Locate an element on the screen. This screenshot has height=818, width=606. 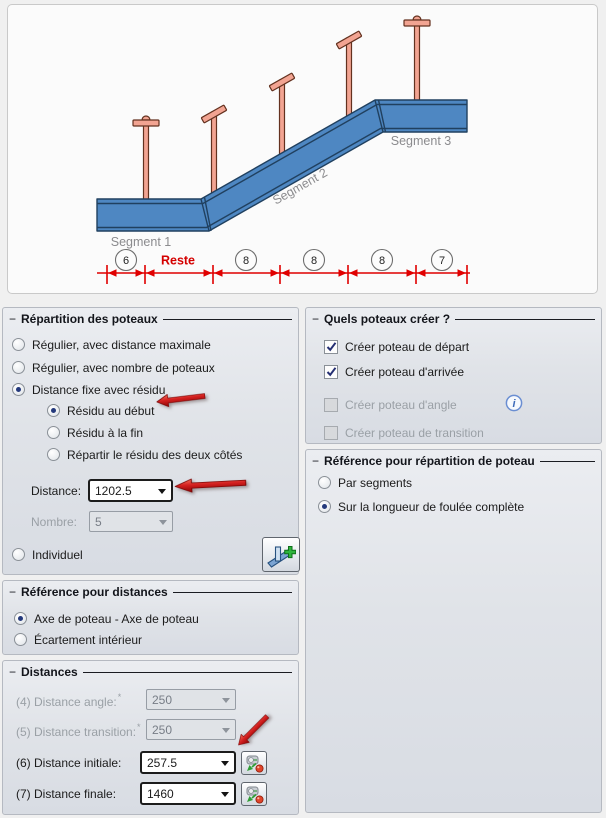
radio-individuel: Individuel is located at coordinates (47, 554).